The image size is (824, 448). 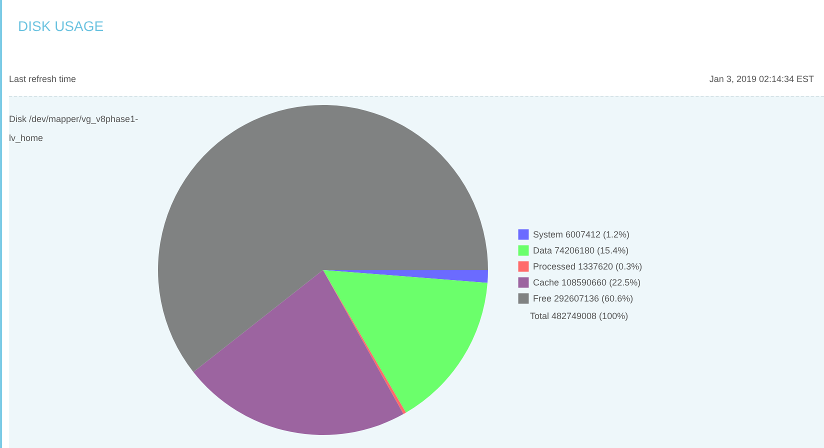 I want to click on chart-title: DISK USAGE, so click(x=61, y=26).